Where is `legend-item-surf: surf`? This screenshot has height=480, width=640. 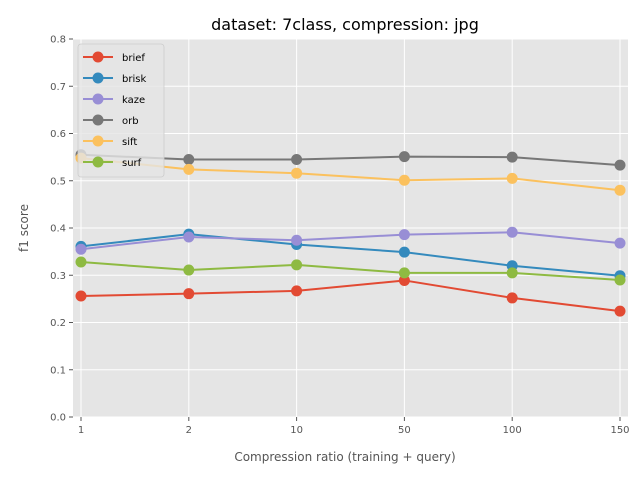 legend-item-surf: surf is located at coordinates (112, 162).